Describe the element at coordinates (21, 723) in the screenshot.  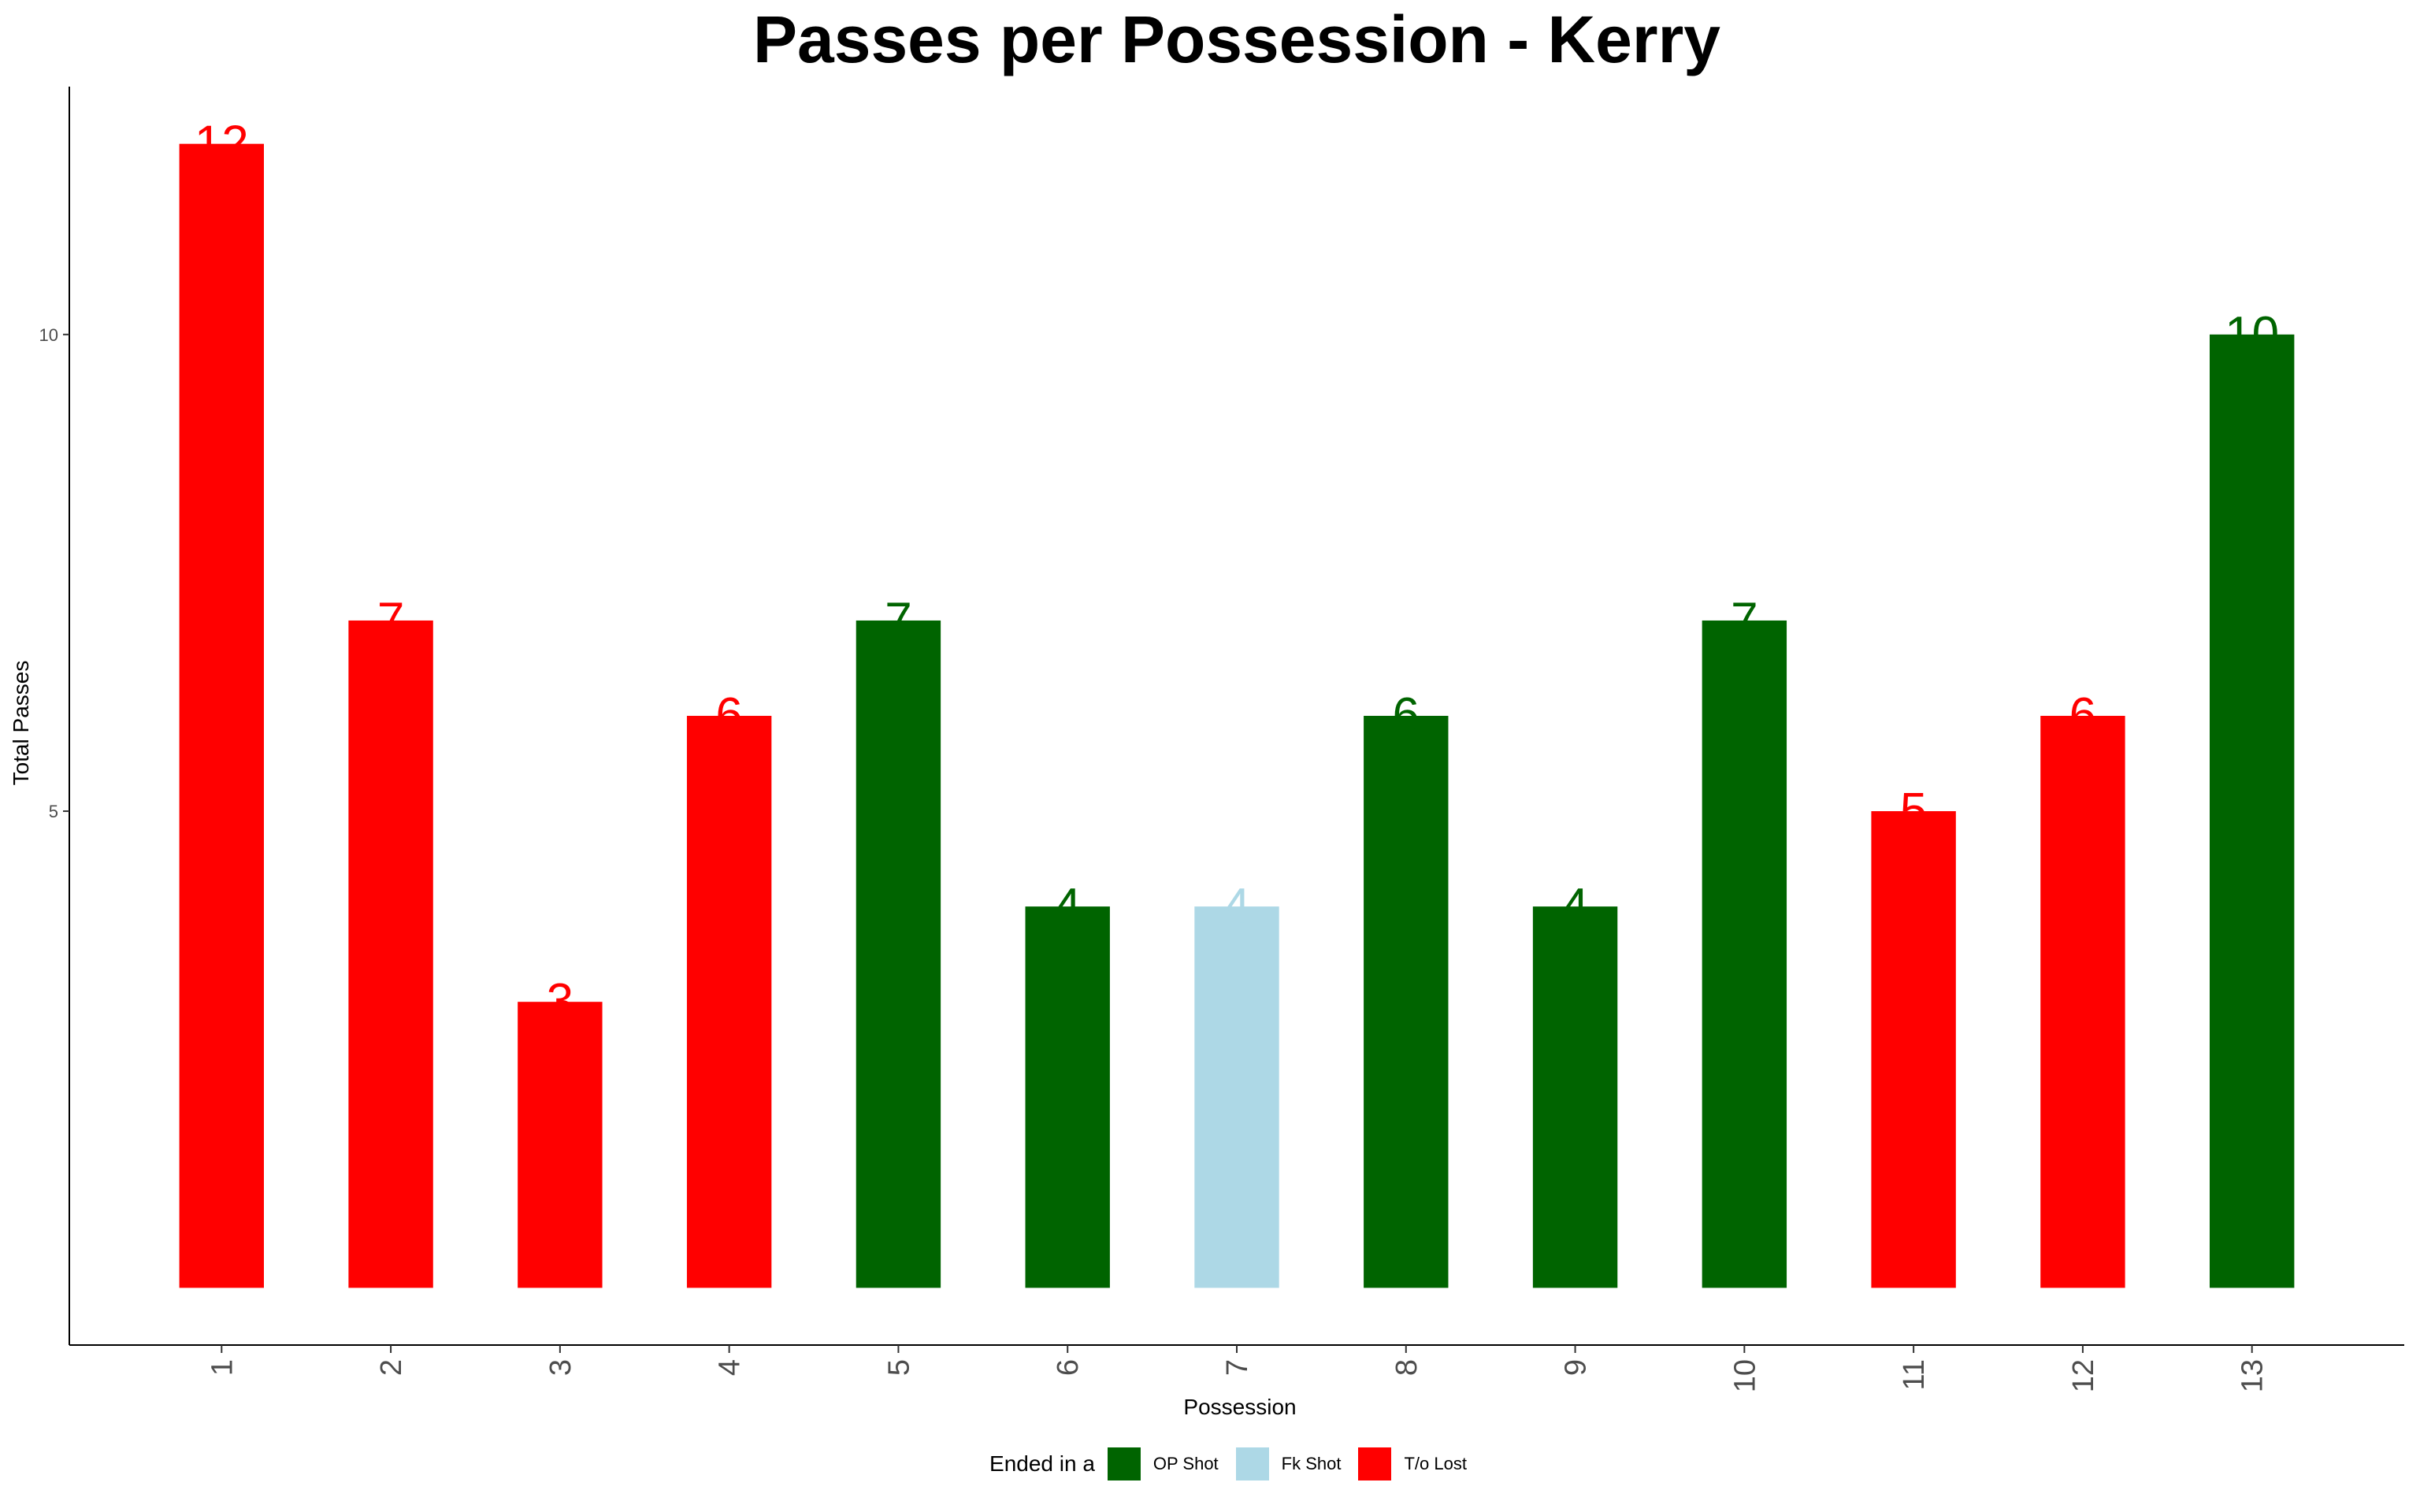
I see `y-axis-title: Total Passes` at that location.